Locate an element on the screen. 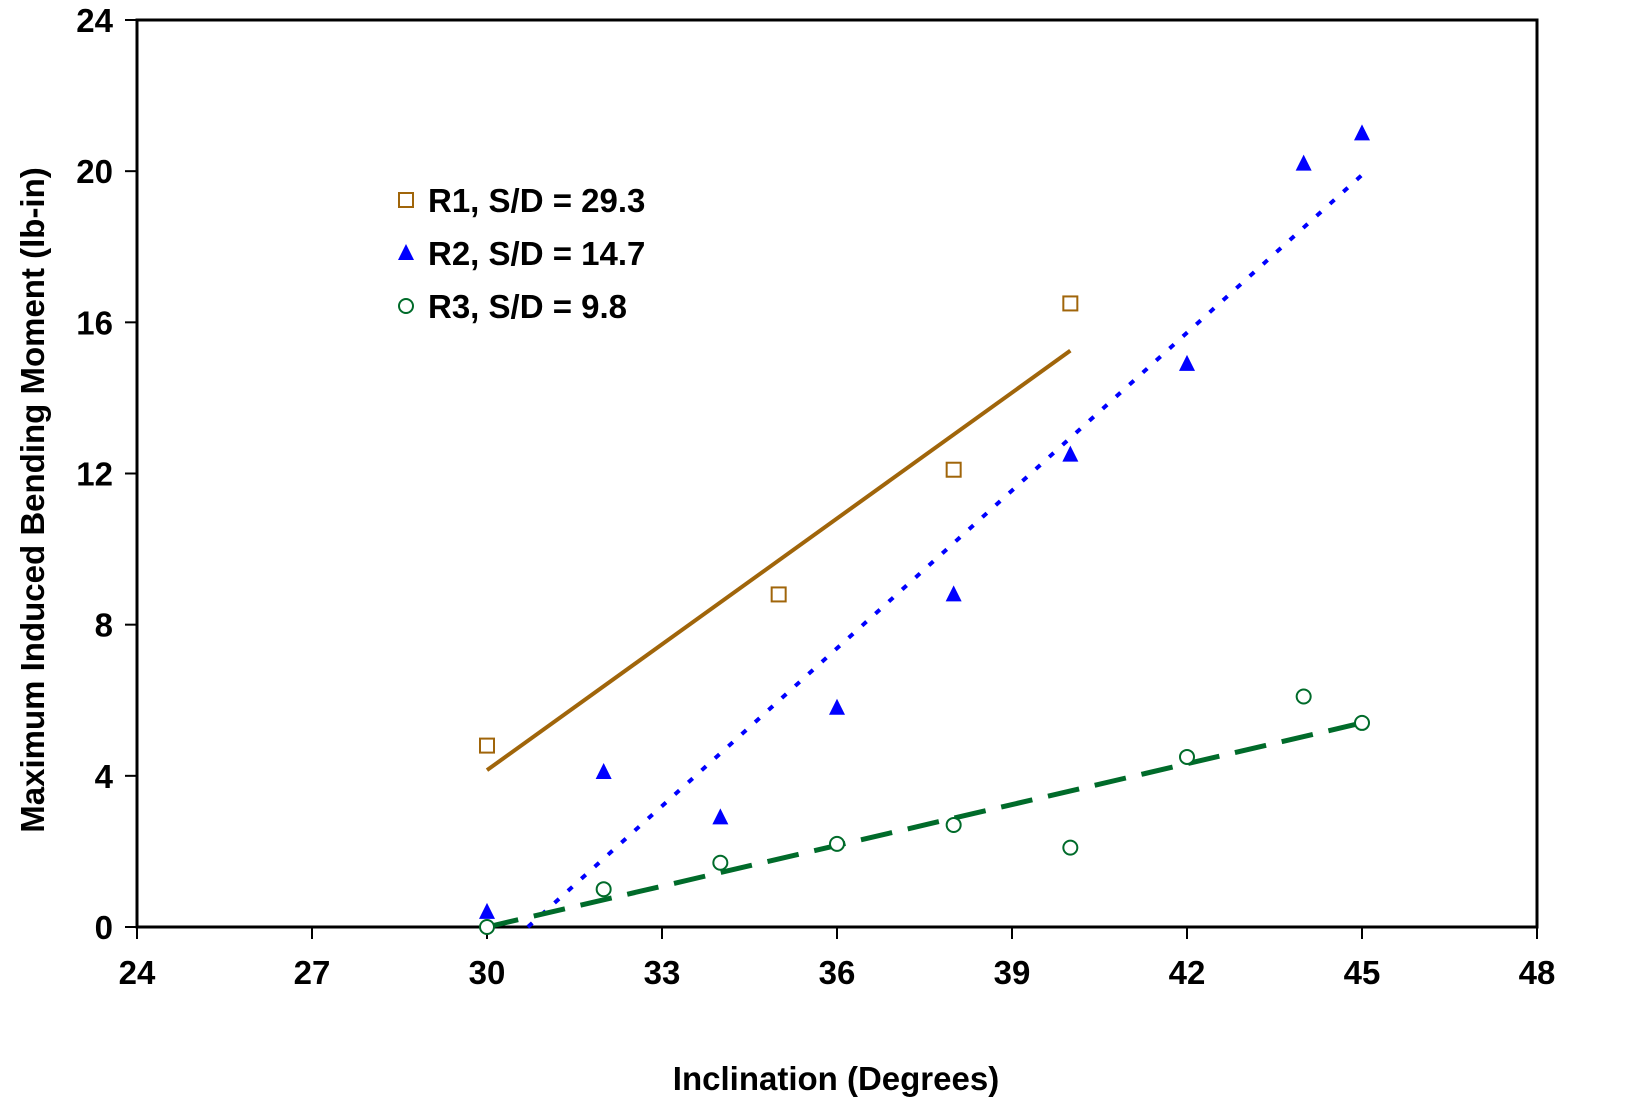  y-tick-label: 20 is located at coordinates (94, 171).